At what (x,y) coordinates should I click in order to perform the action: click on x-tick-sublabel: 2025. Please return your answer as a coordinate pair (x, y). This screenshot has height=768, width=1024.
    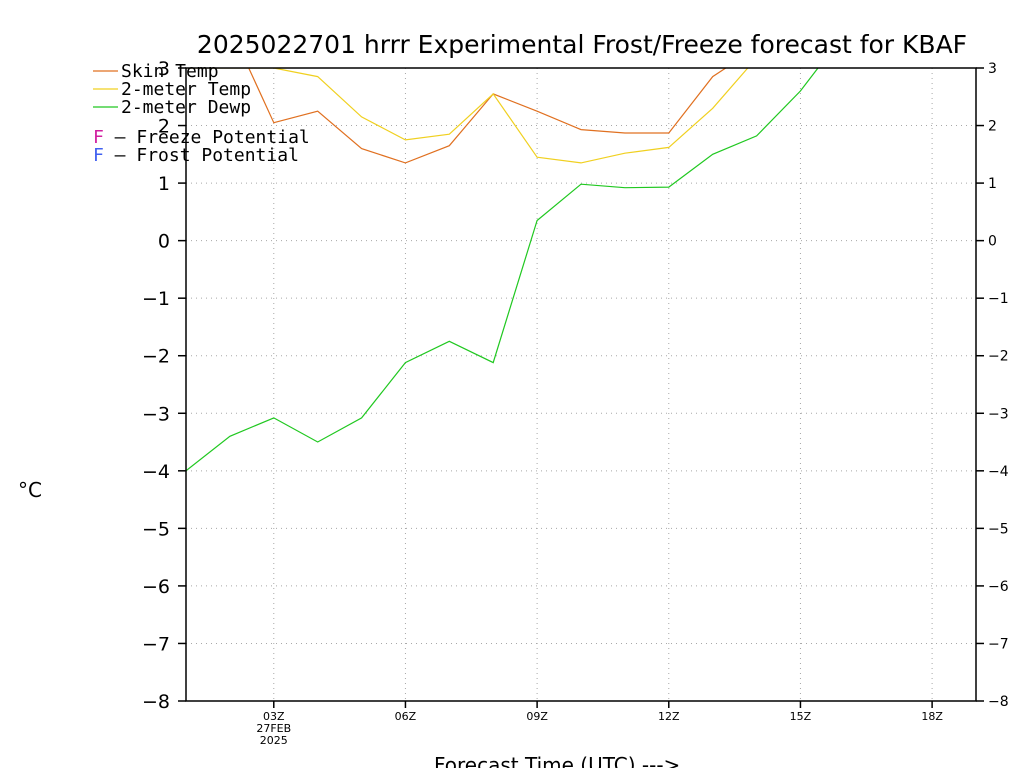
    Looking at the image, I should click on (274, 740).